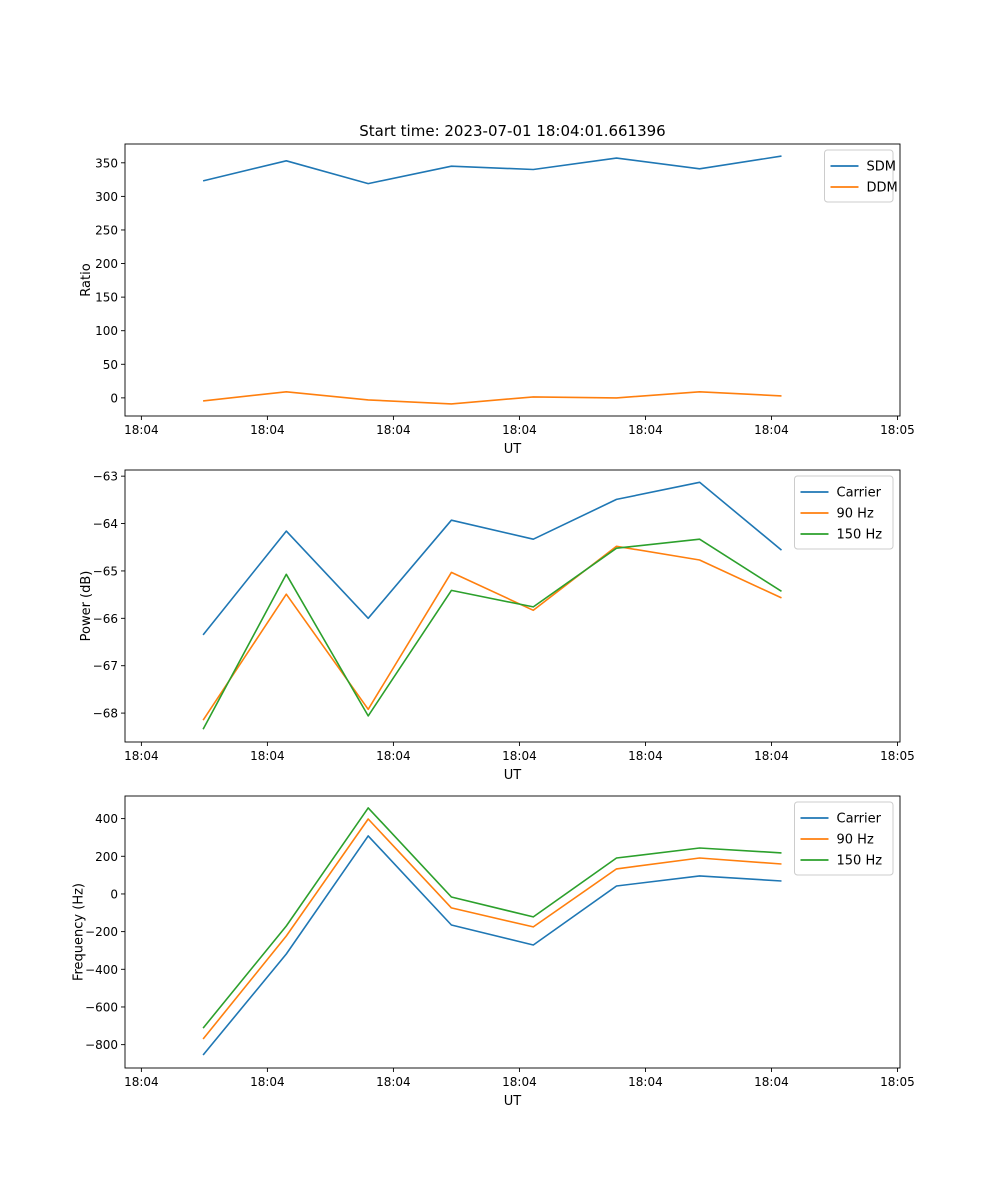 The image size is (1000, 1200). What do you see at coordinates (492, 170) in the screenshot?
I see `series-line-sdm` at bounding box center [492, 170].